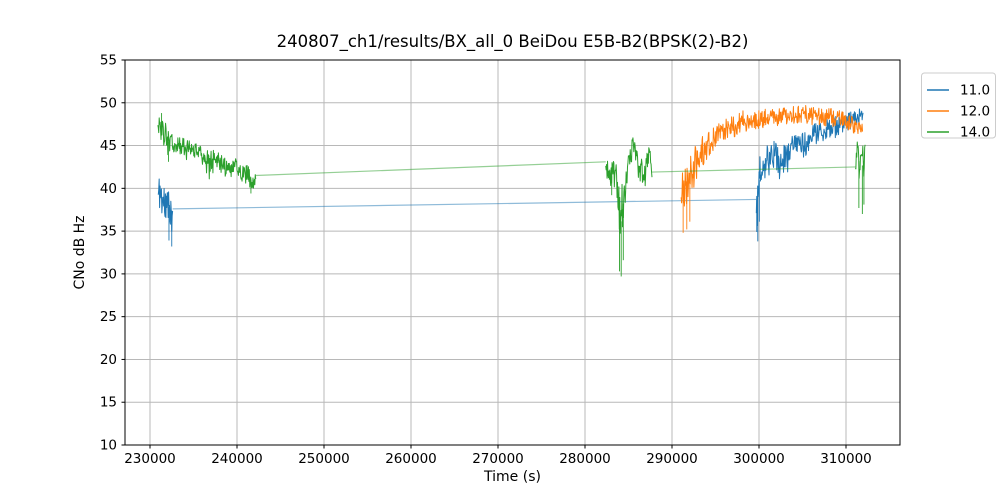 The height and width of the screenshot is (504, 1000). I want to click on x-tick-label: 260000, so click(411, 459).